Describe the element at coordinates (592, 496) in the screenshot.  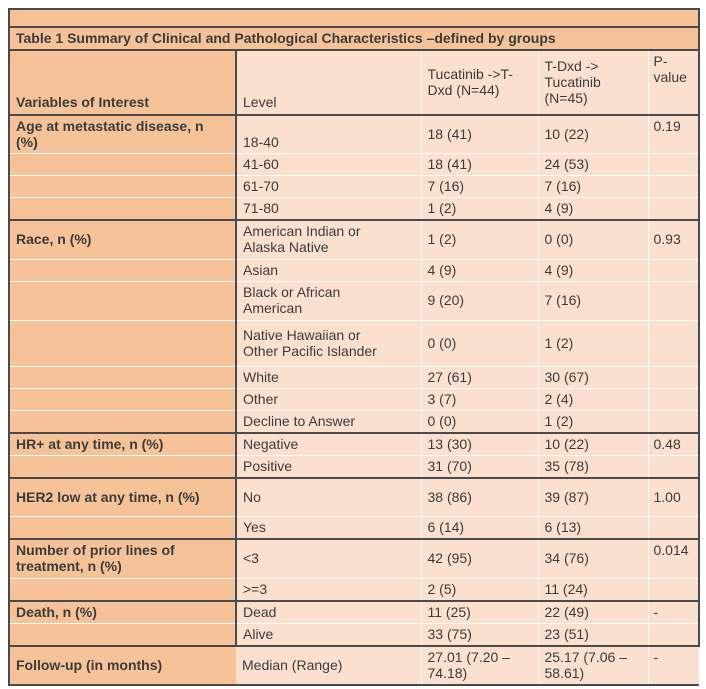
I see `arm2-cell: 39 (87)` at that location.